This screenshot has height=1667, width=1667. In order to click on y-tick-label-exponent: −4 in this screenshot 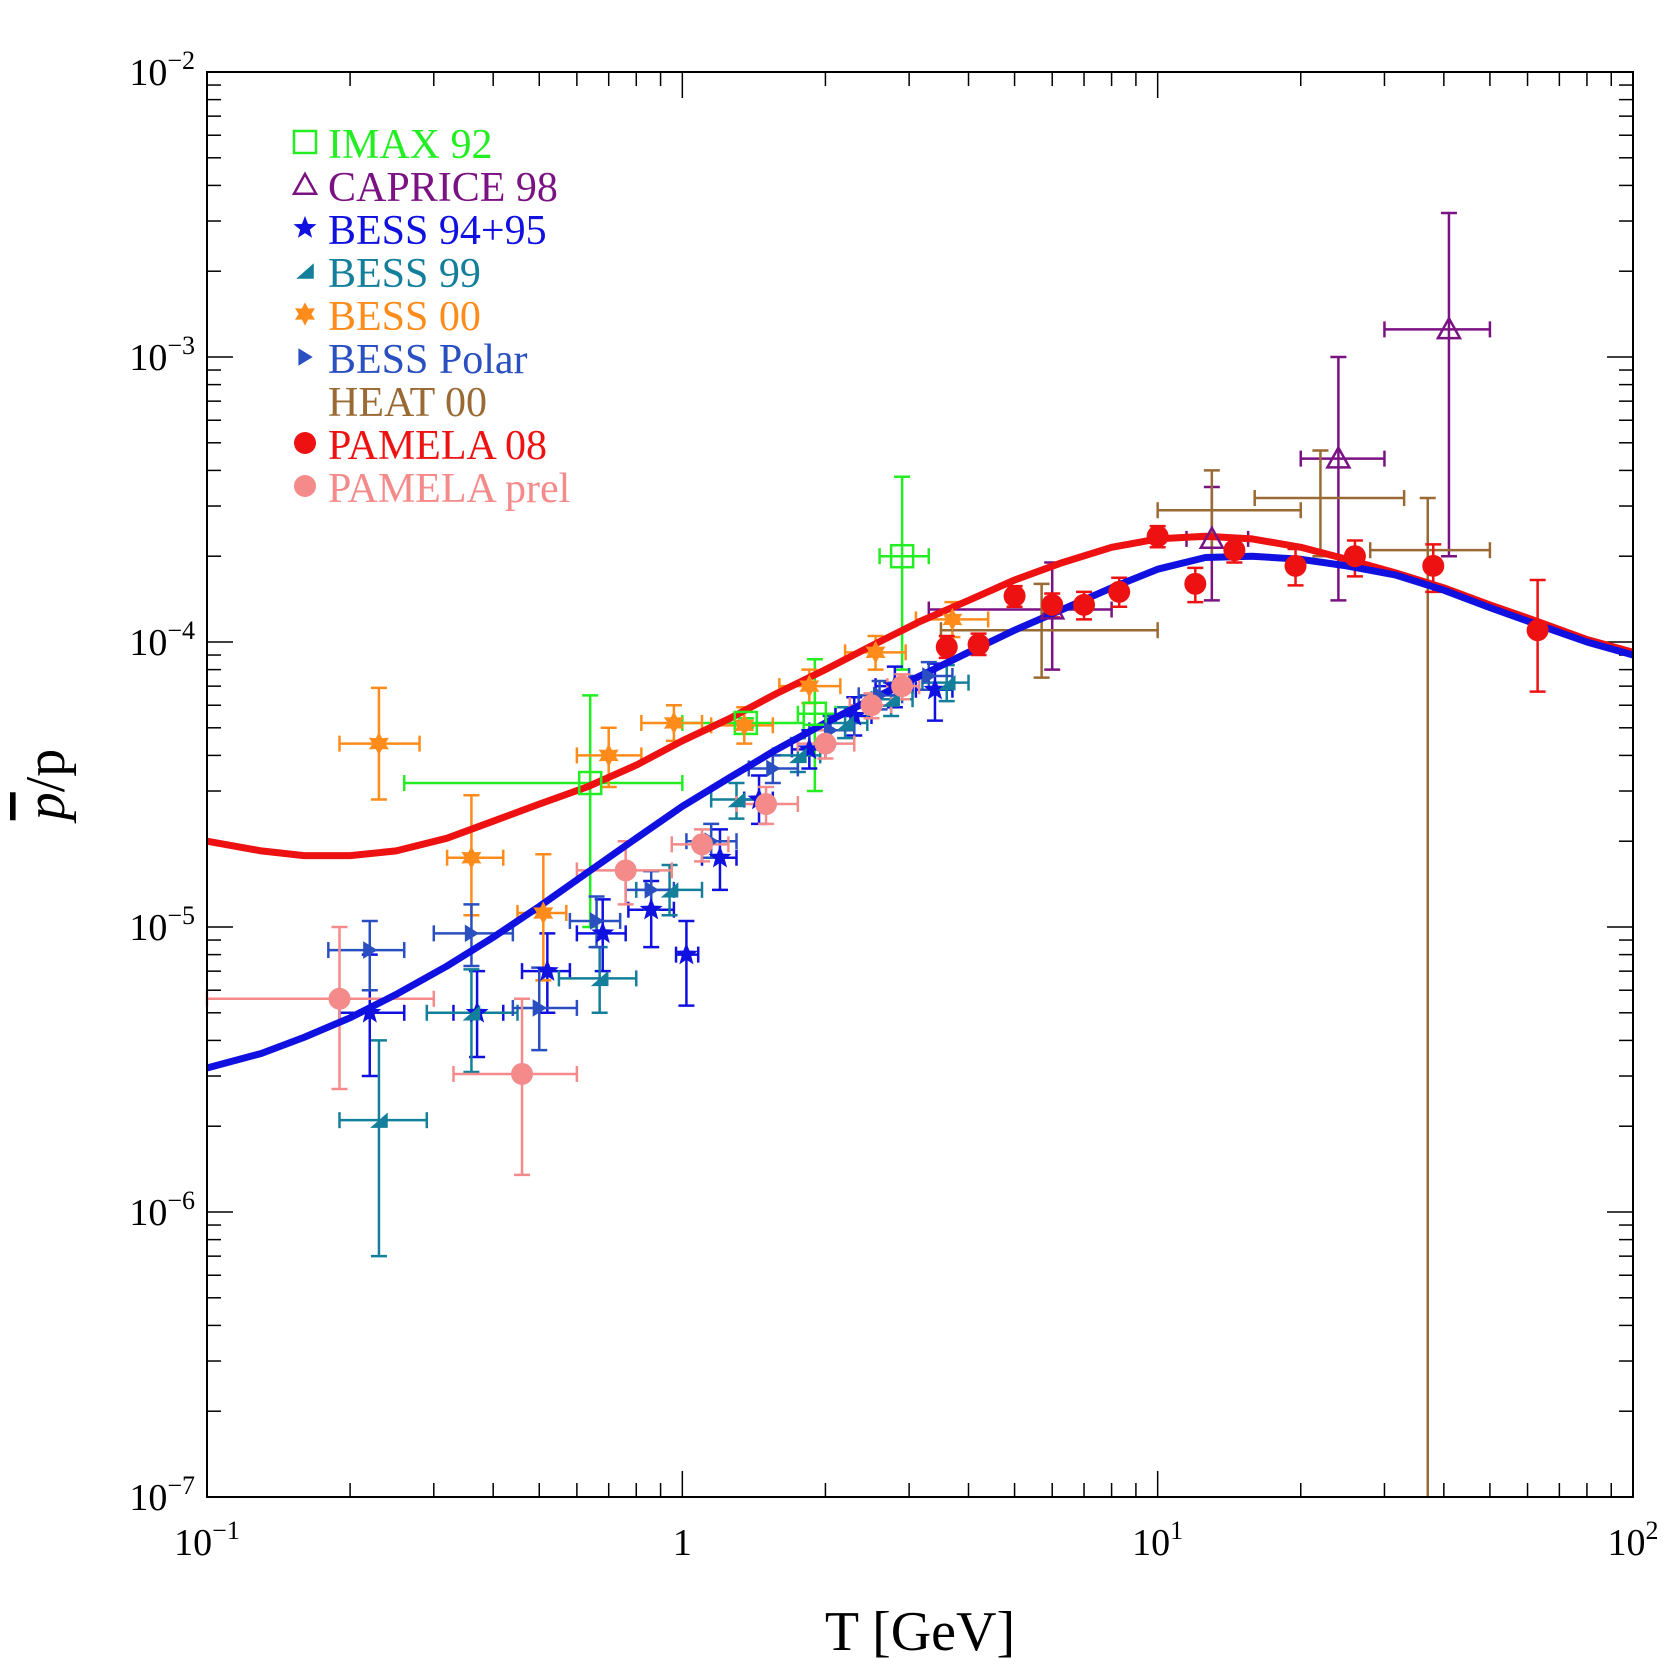, I will do `click(181, 630)`.